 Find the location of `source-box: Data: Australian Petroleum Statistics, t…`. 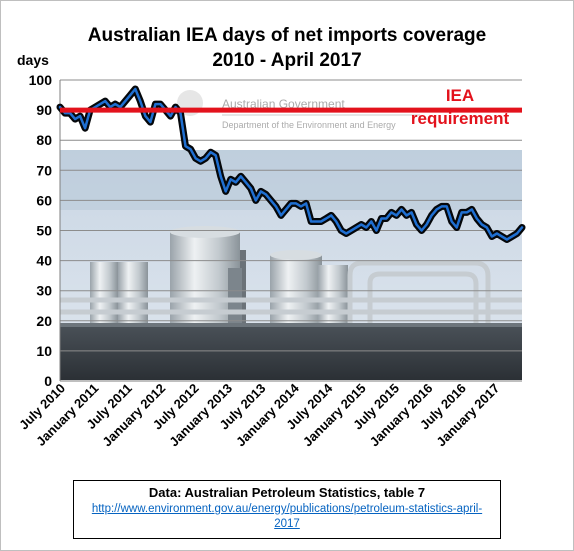

source-box: Data: Australian Petroleum Statistics, t… is located at coordinates (287, 509).